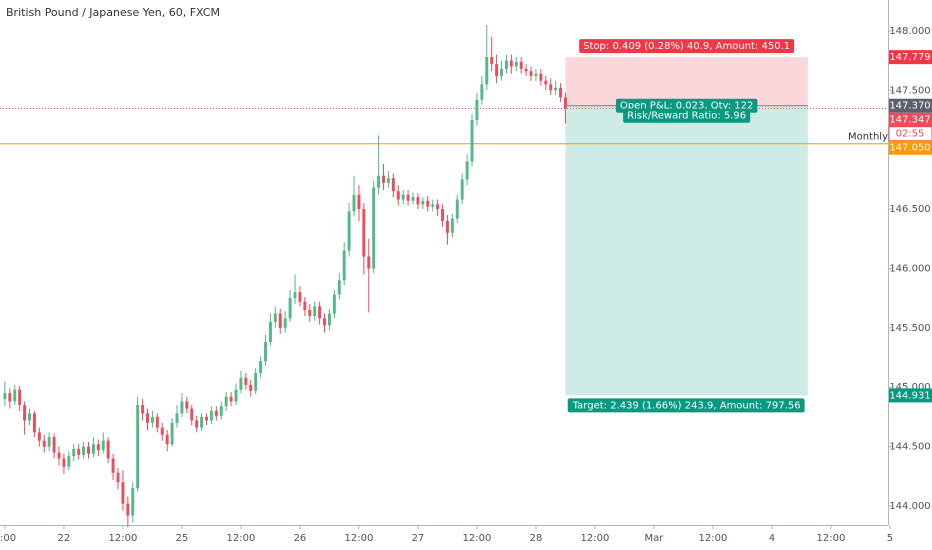  What do you see at coordinates (909, 268) in the screenshot?
I see `y-tick-label: 146.000` at bounding box center [909, 268].